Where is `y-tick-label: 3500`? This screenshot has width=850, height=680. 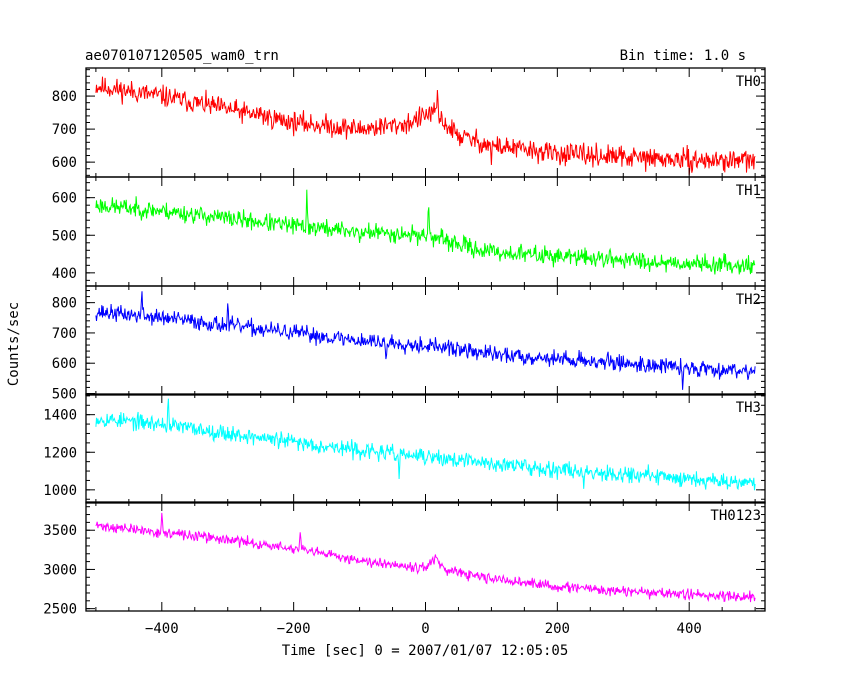 y-tick-label: 3500 is located at coordinates (60, 531).